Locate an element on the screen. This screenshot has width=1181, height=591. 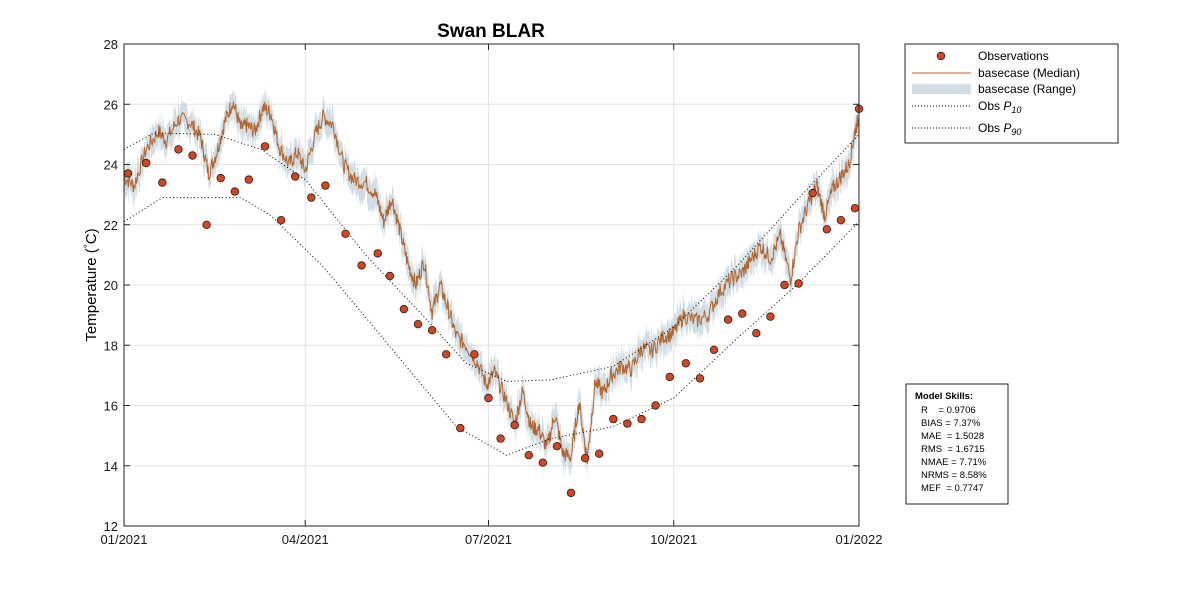
skill-nrms: NRMS = 8.58% is located at coordinates (954, 475).